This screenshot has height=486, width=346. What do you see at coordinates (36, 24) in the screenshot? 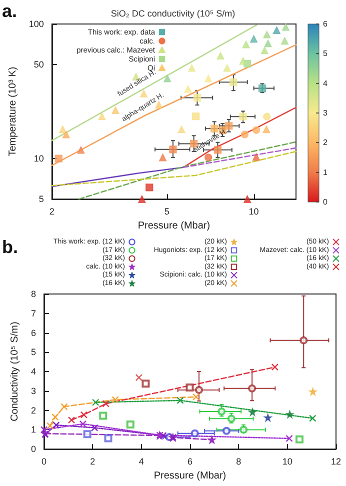
I see `y-tick-label: 100` at bounding box center [36, 24].